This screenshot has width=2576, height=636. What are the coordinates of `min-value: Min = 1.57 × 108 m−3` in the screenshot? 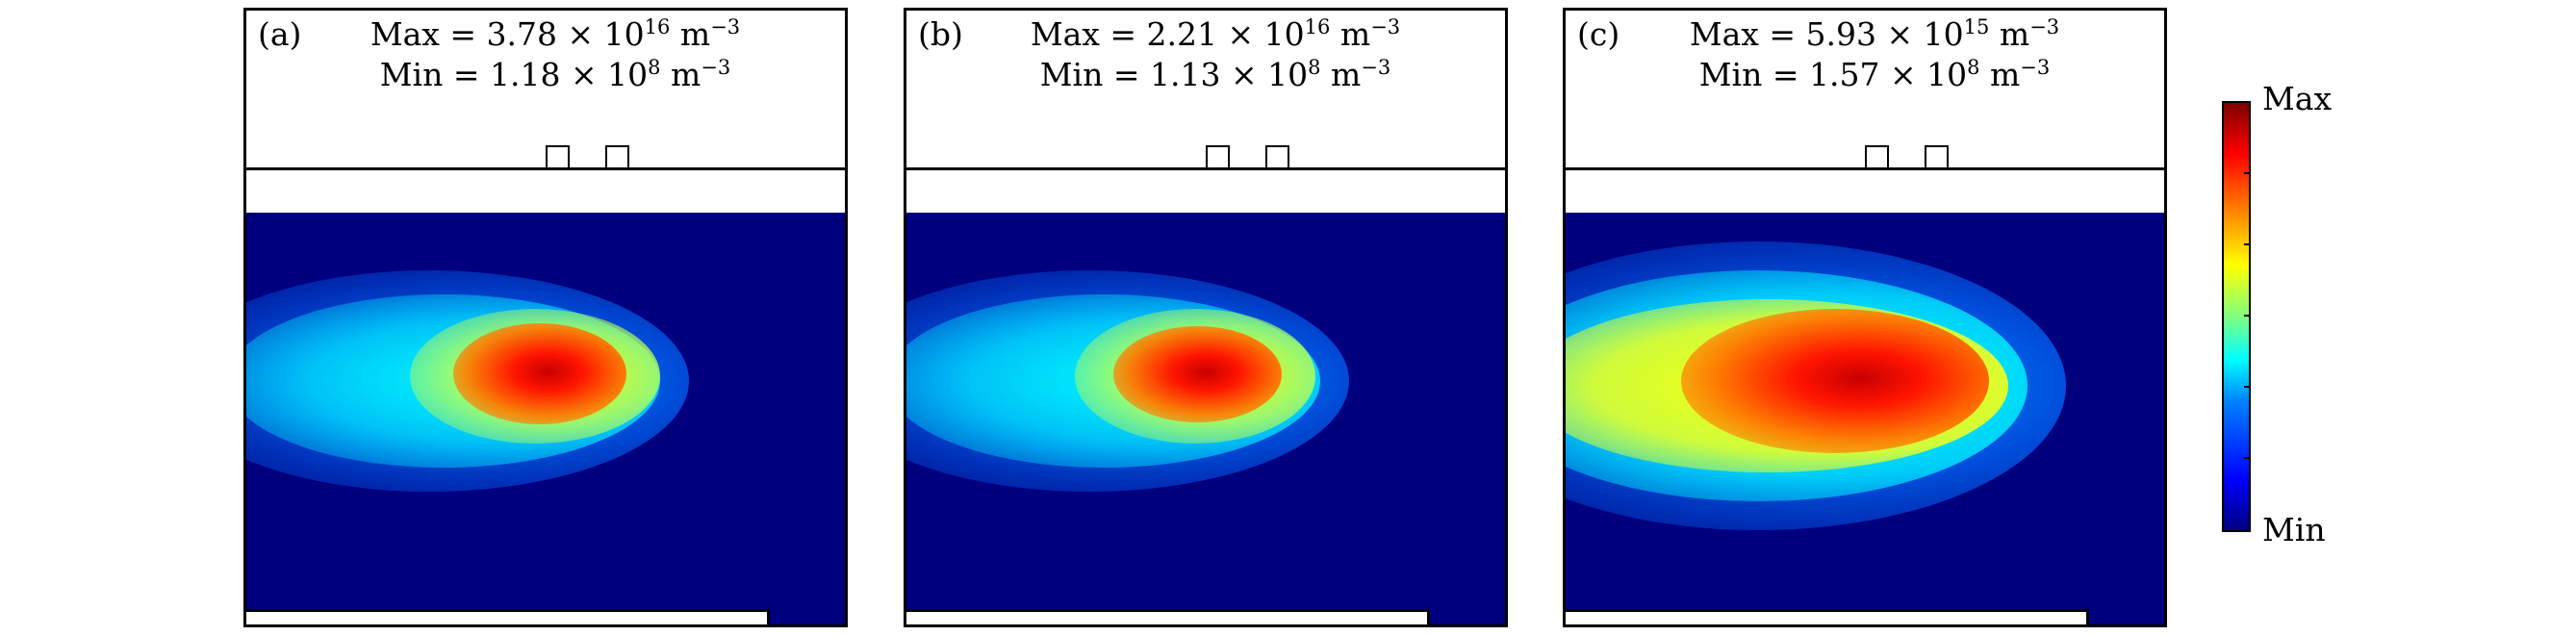 It's located at (1874, 75).